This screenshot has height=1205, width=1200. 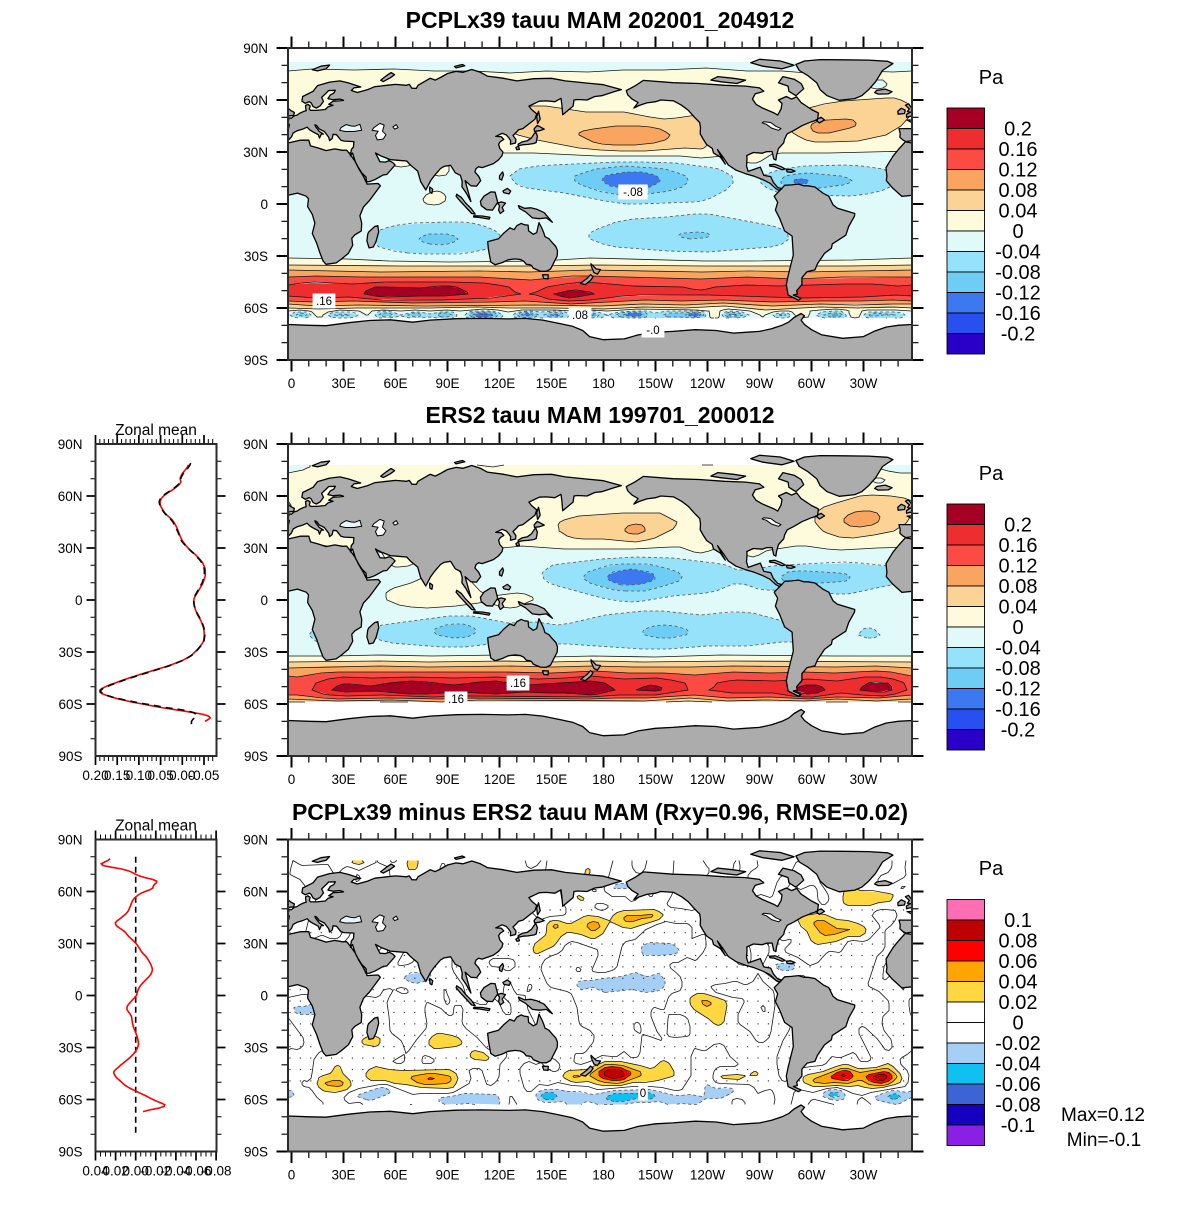 What do you see at coordinates (599, 415) in the screenshot?
I see `svg-text: ERS2 tauu MAM 199701_200012` at bounding box center [599, 415].